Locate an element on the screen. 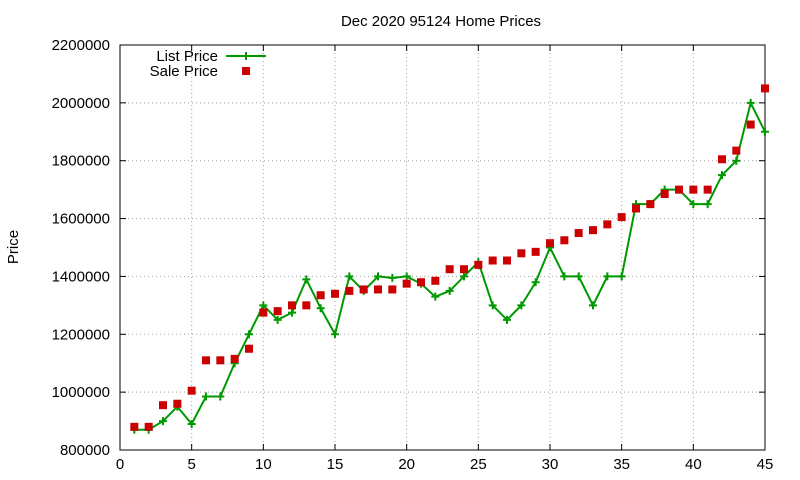 This screenshot has width=800, height=480. y-tick-label: 1800000 is located at coordinates (81, 161).